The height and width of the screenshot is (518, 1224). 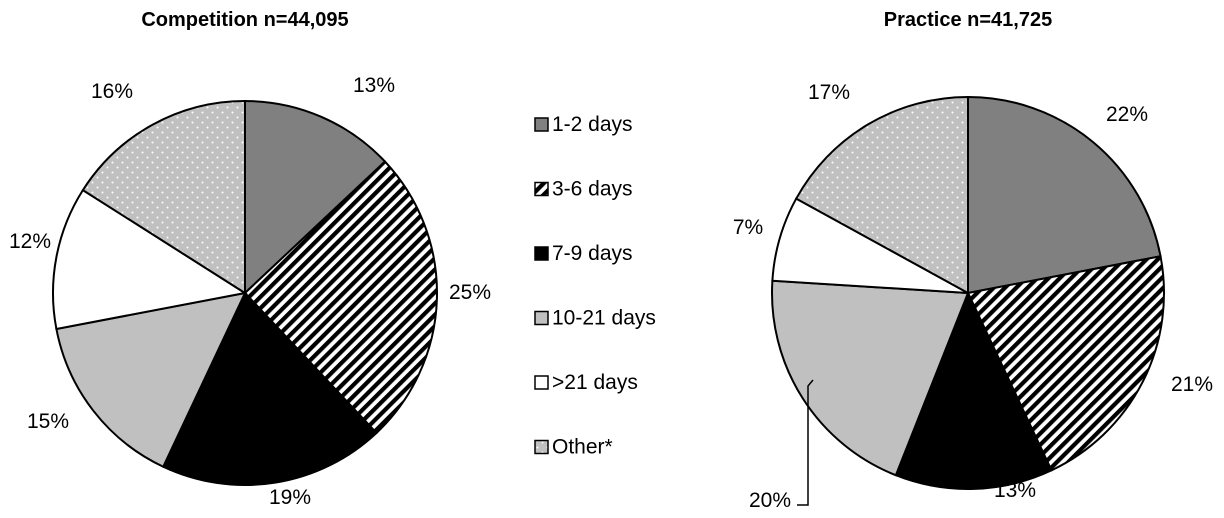 What do you see at coordinates (582, 447) in the screenshot?
I see `legend-label-5: Other*` at bounding box center [582, 447].